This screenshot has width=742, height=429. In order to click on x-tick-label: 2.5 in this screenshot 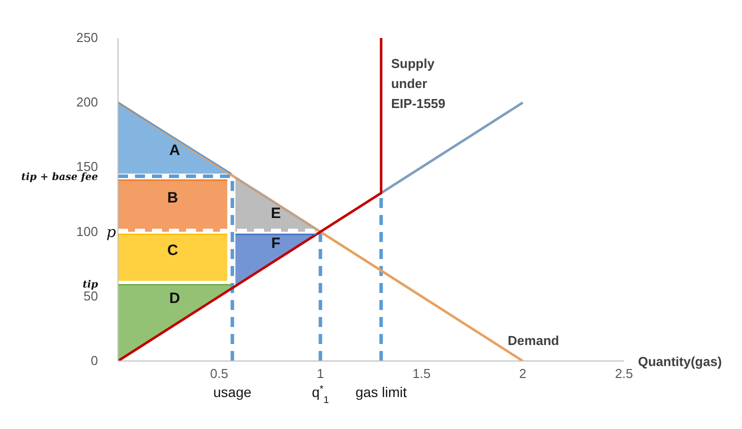, I will do `click(624, 374)`.